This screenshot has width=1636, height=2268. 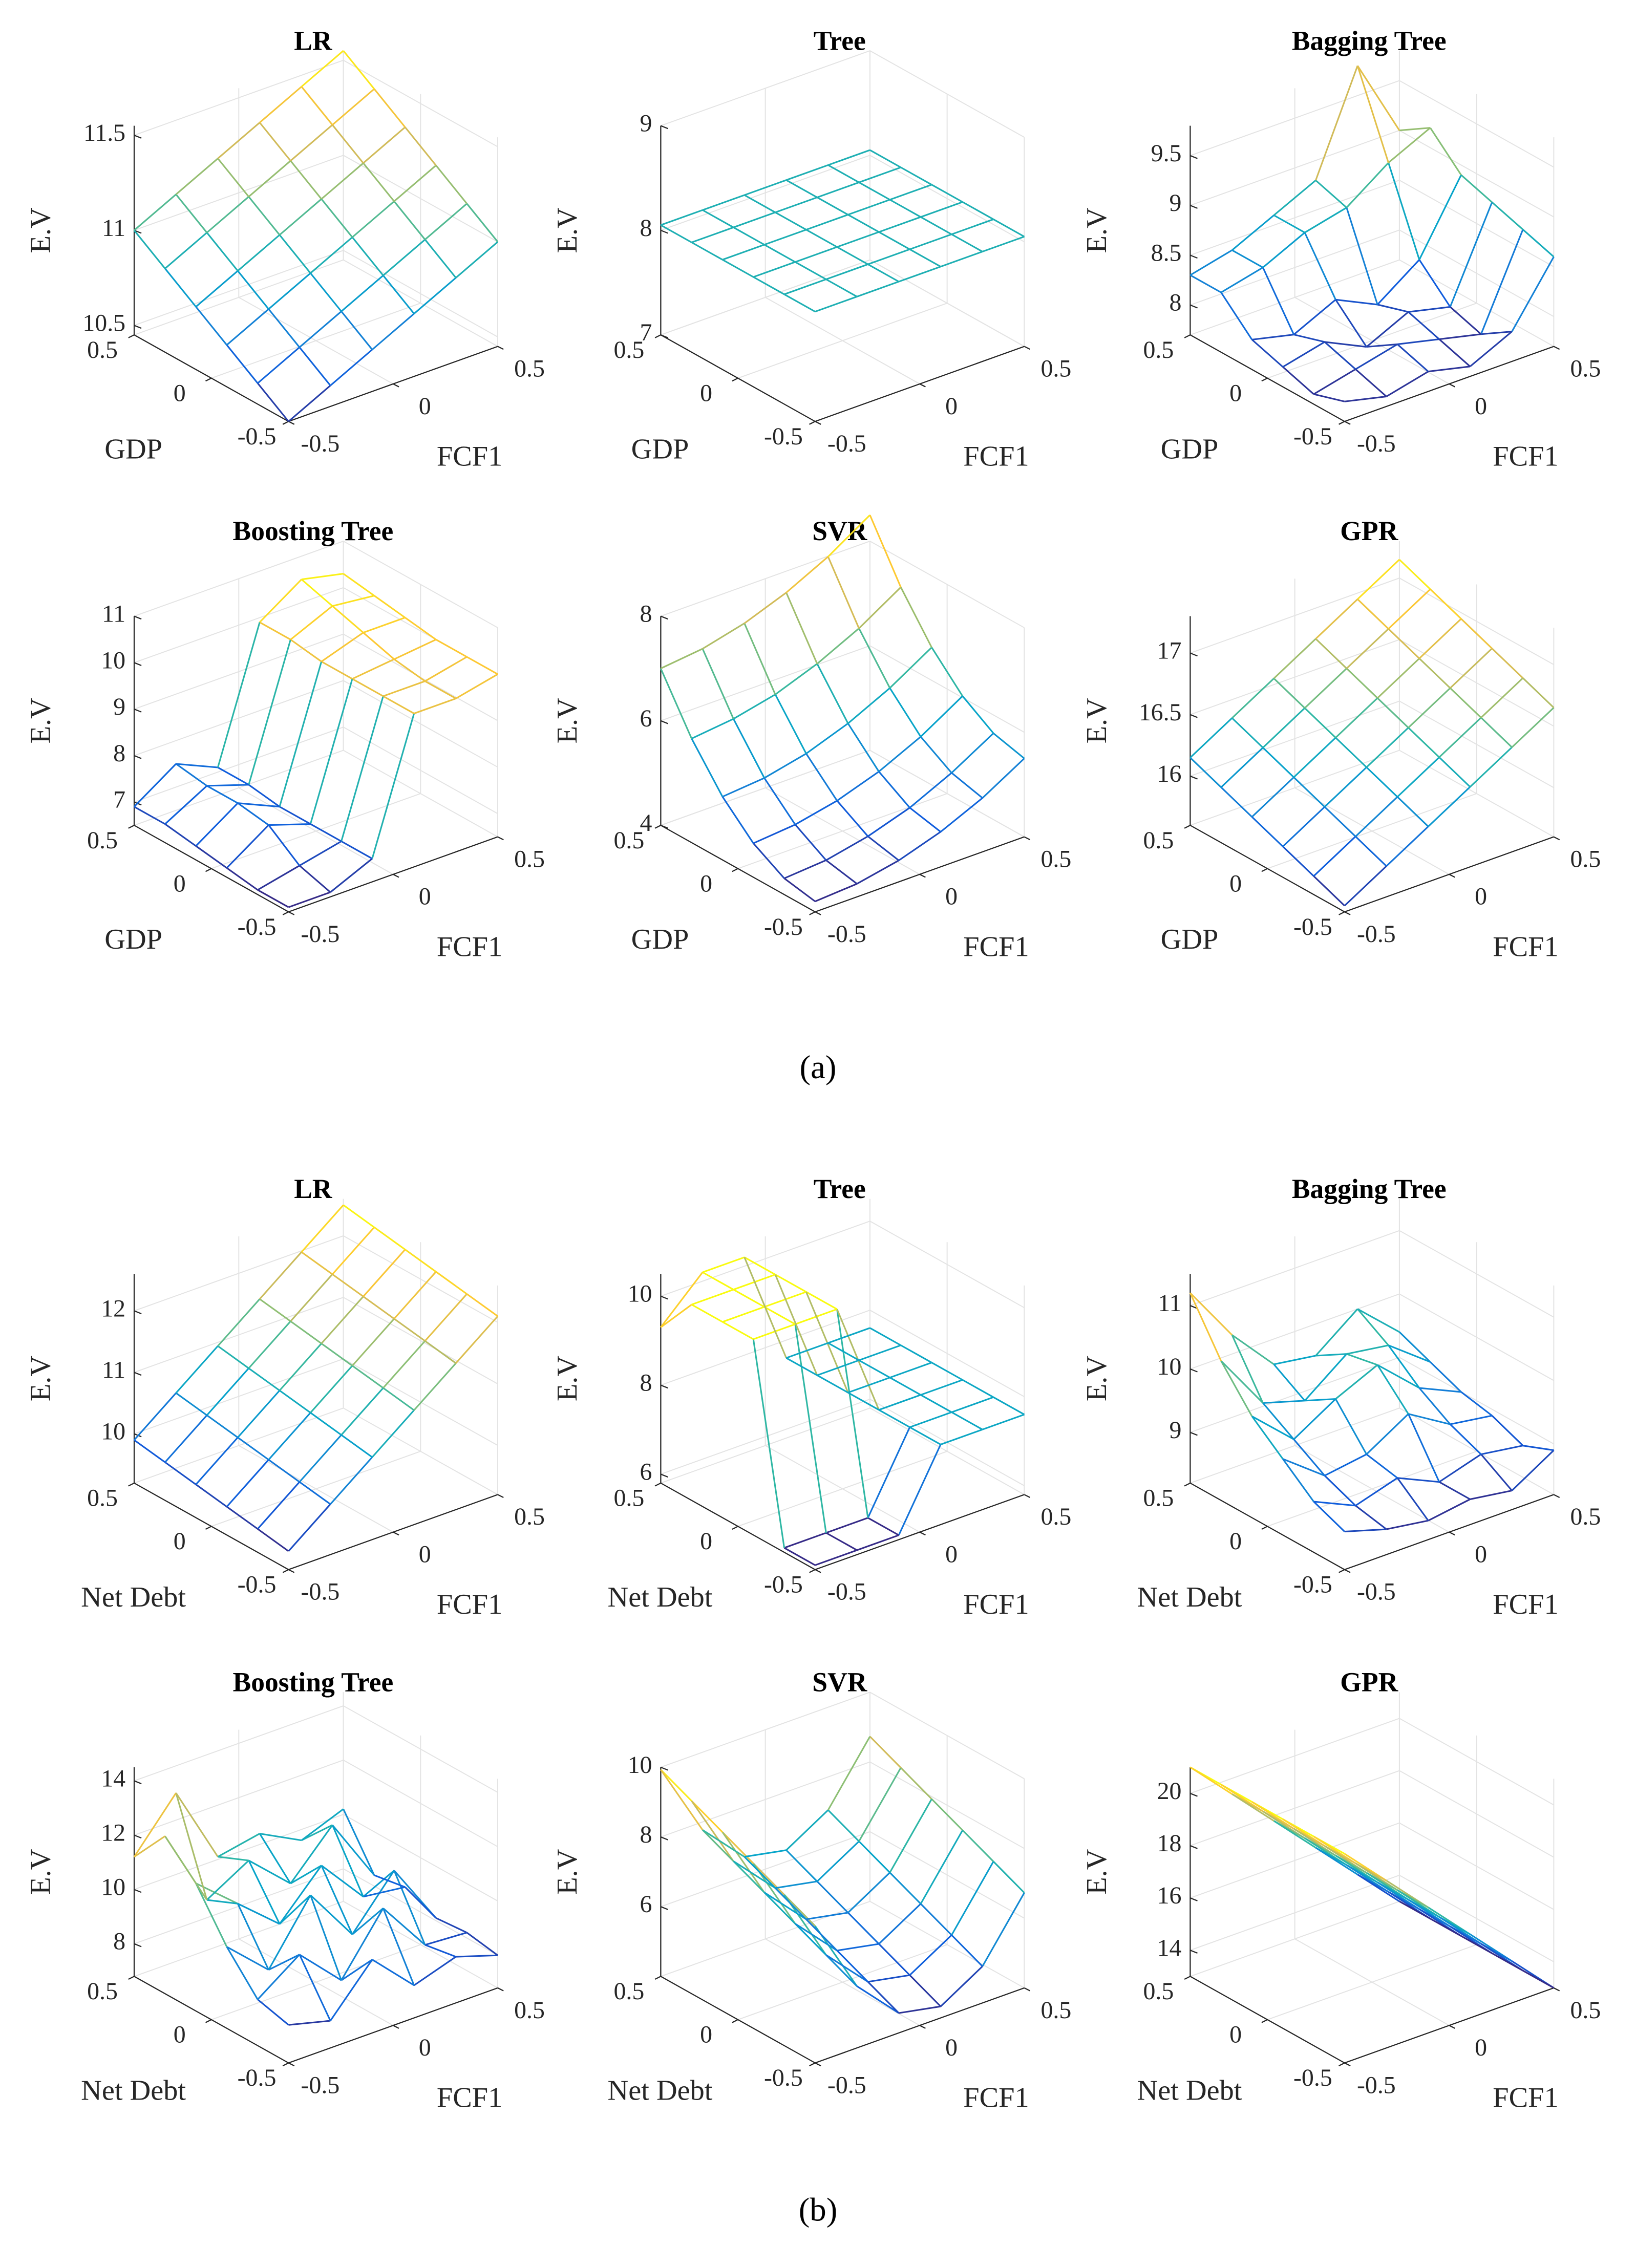 I want to click on chart-title: Tree, so click(x=840, y=40).